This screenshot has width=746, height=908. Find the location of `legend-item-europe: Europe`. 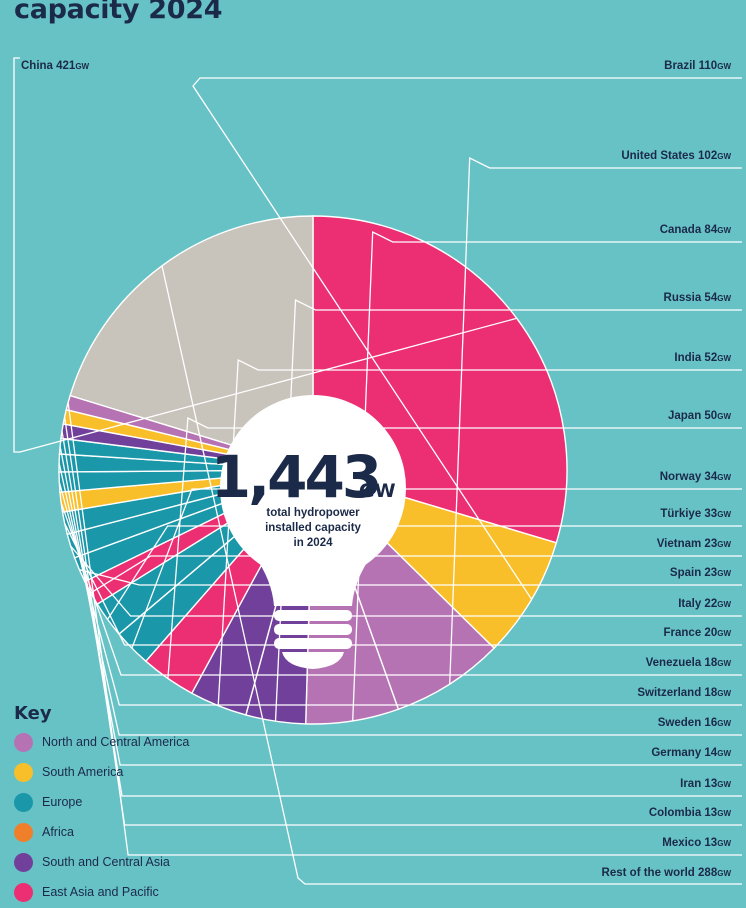

legend-item-europe: Europe is located at coordinates (101, 802).